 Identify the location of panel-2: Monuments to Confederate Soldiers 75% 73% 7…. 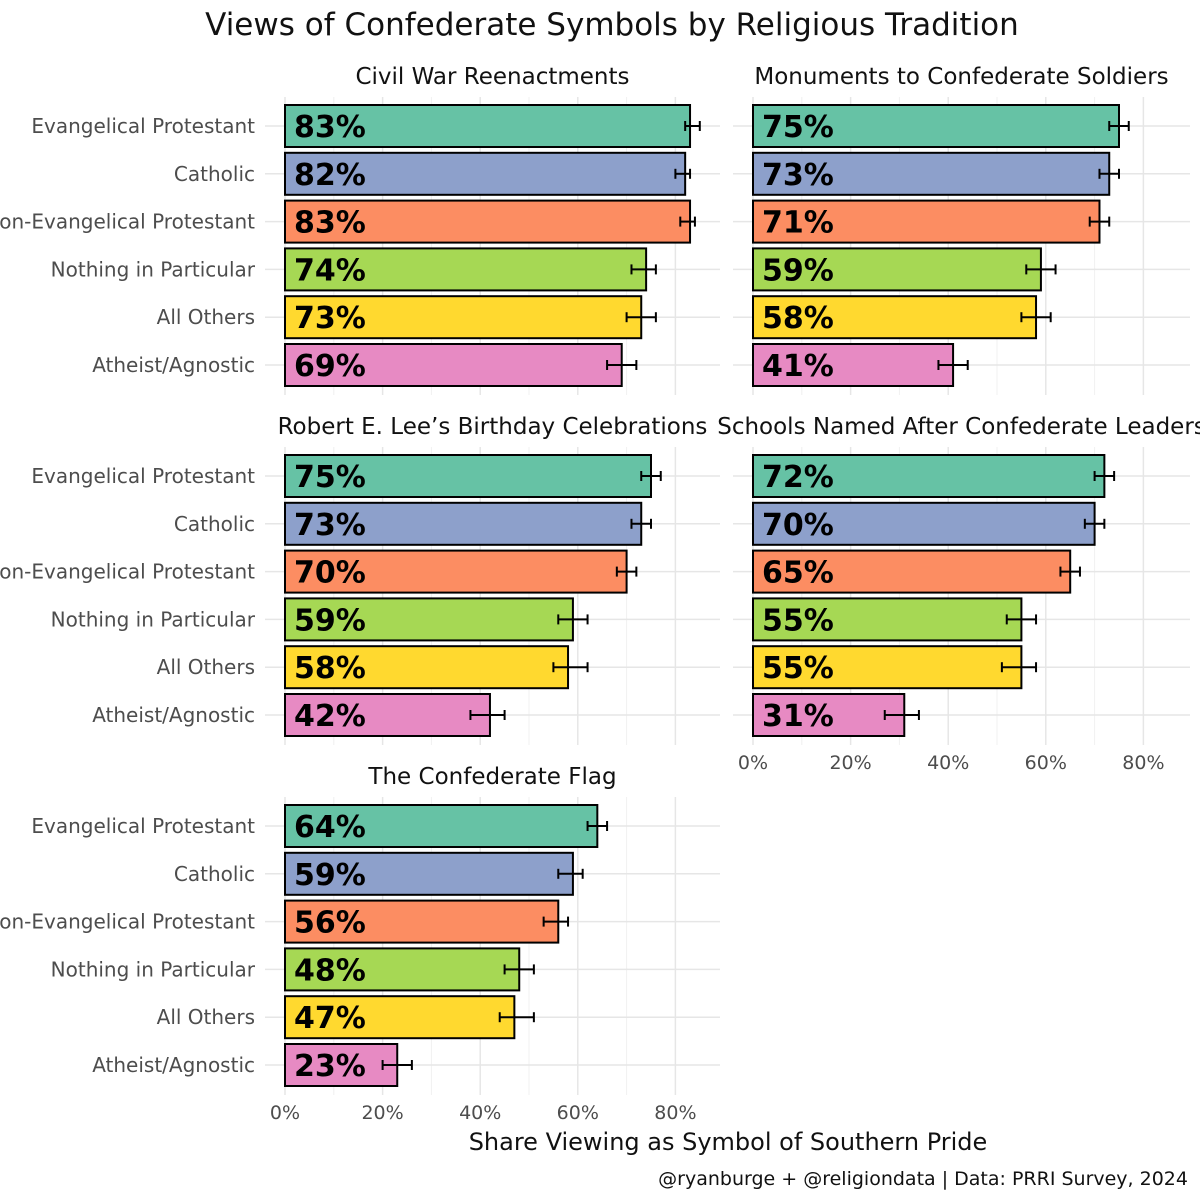
(961, 229).